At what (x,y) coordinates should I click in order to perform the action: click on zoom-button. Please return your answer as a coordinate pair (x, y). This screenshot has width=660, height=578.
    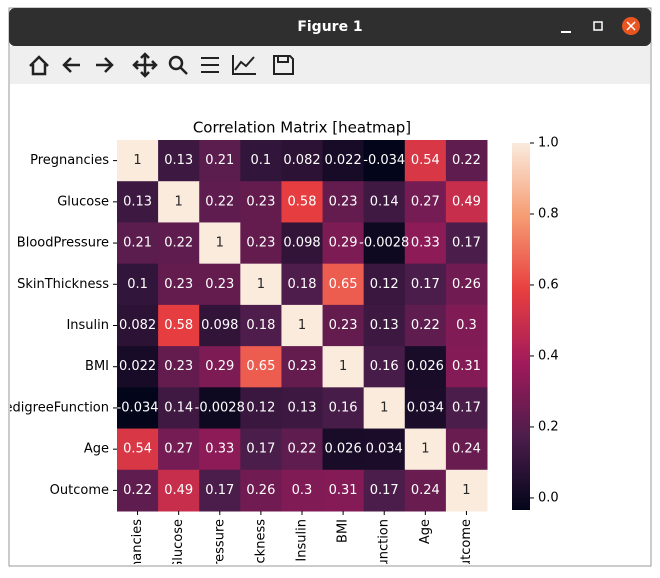
    Looking at the image, I should click on (178, 65).